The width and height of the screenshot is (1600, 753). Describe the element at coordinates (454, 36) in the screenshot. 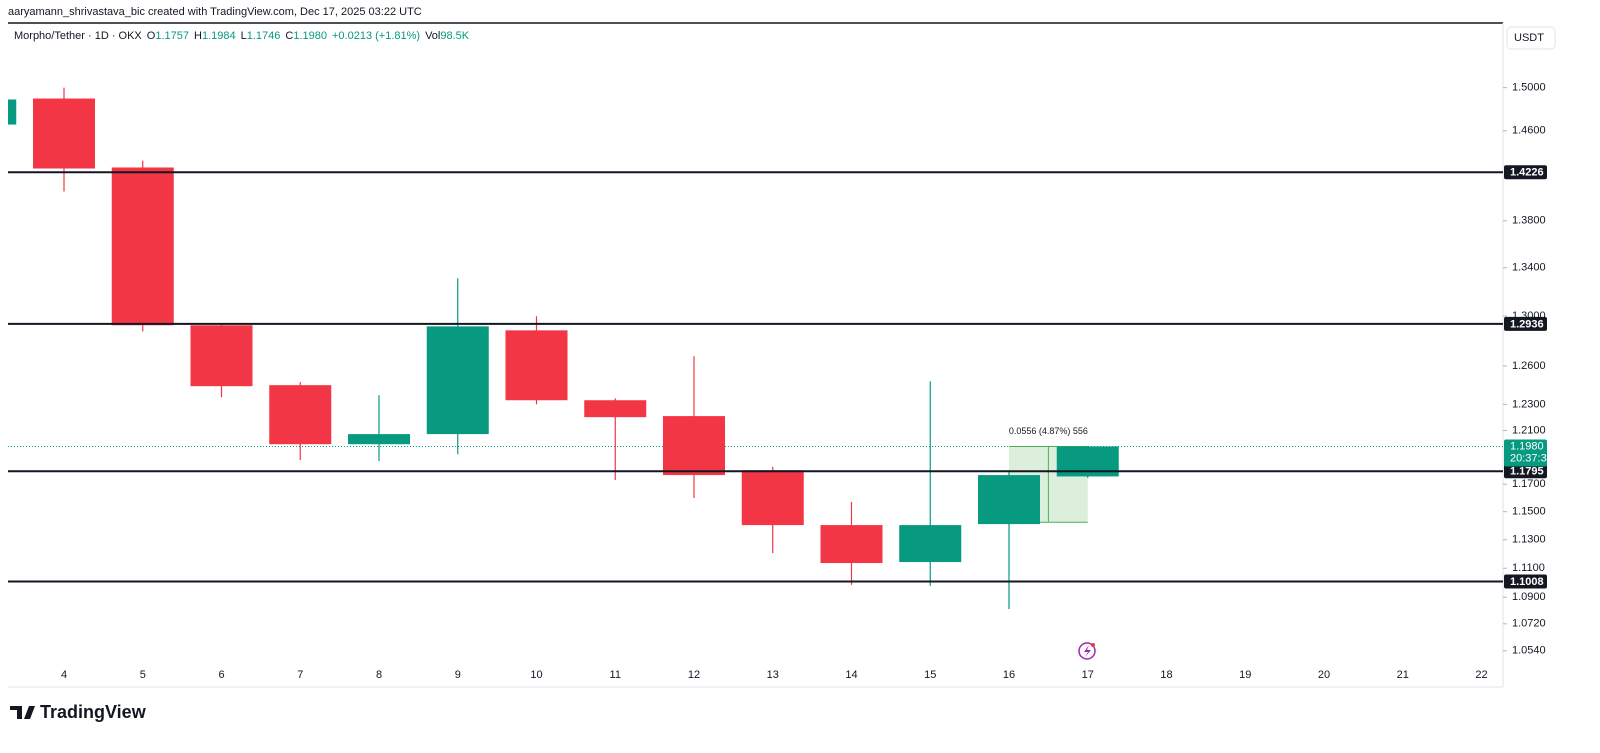

I see `volume: 98.5K` at that location.